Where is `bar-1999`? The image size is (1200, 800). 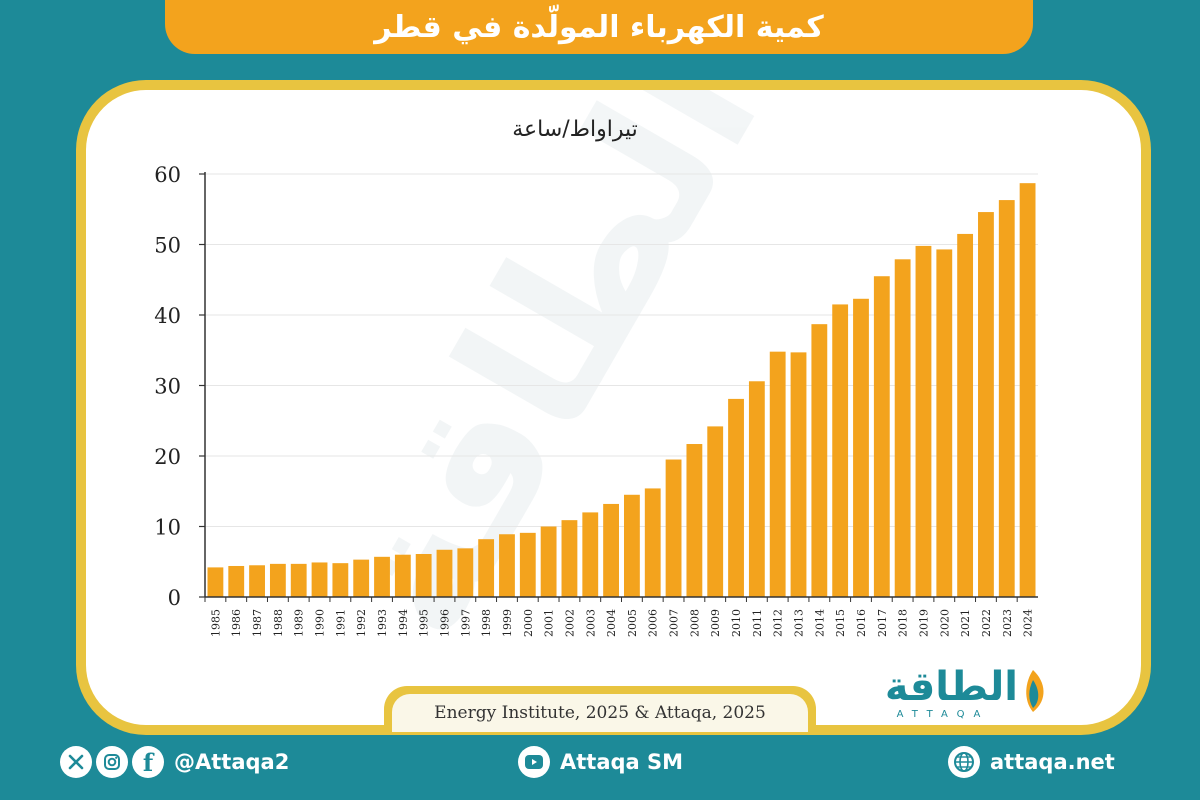
bar-1999 is located at coordinates (507, 565).